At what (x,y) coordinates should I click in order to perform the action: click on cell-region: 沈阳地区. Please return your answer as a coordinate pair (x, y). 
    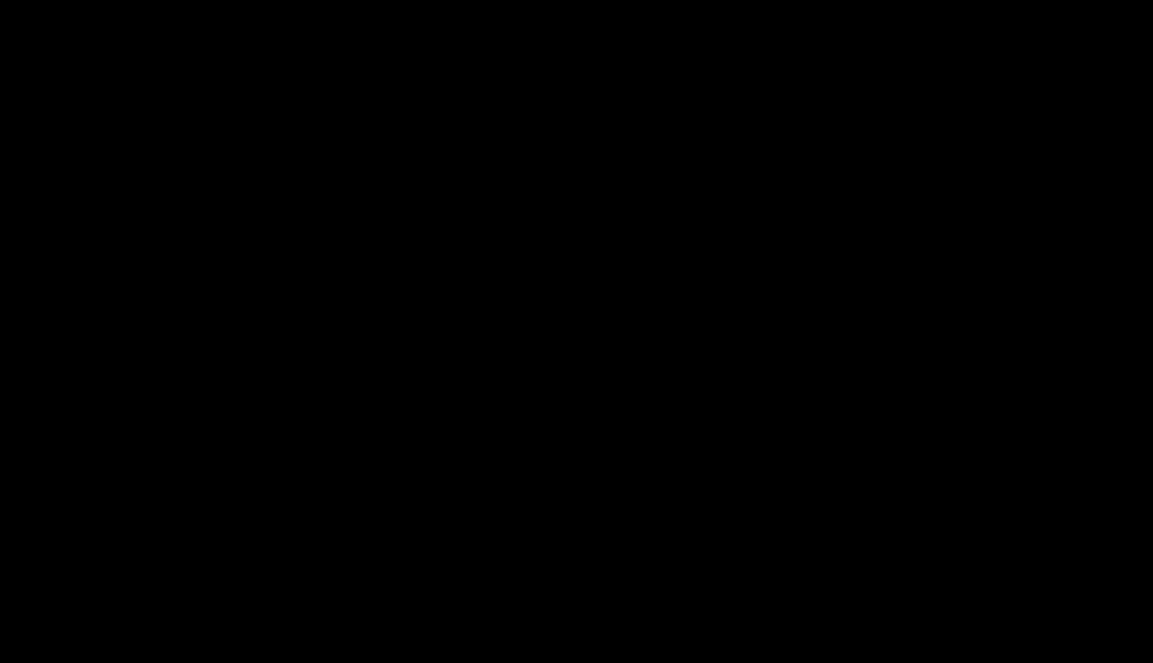
    Looking at the image, I should click on (100, 121).